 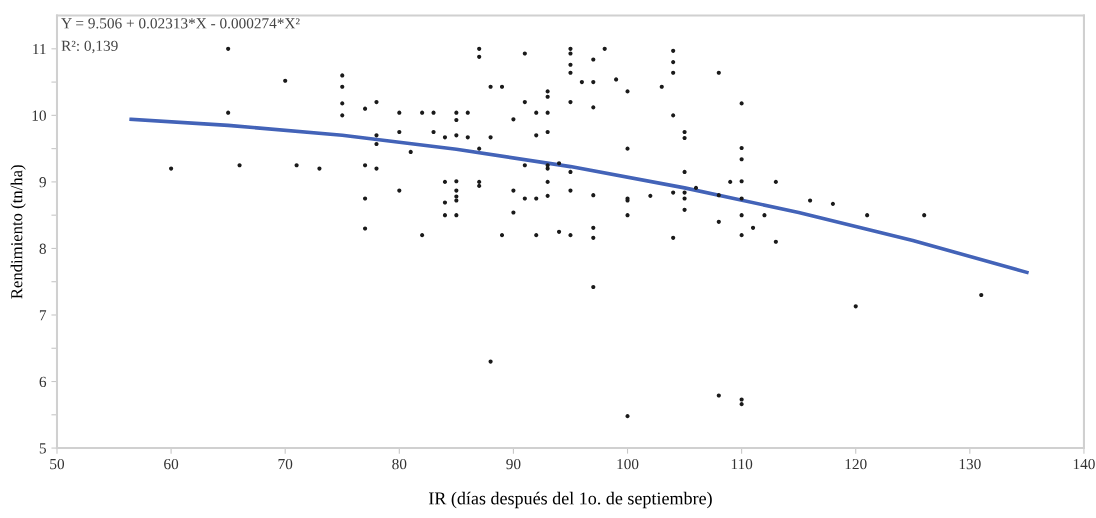 I want to click on y-tick-label: 10, so click(x=39, y=115).